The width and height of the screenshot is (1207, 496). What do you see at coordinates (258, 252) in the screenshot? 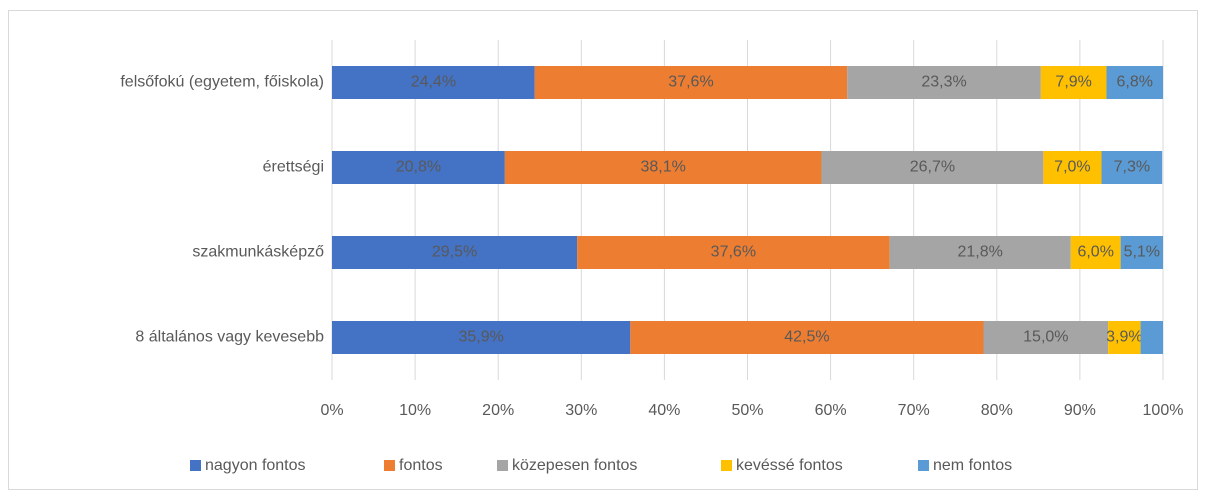
I see `y-tick-label: szakmunkásképző` at bounding box center [258, 252].